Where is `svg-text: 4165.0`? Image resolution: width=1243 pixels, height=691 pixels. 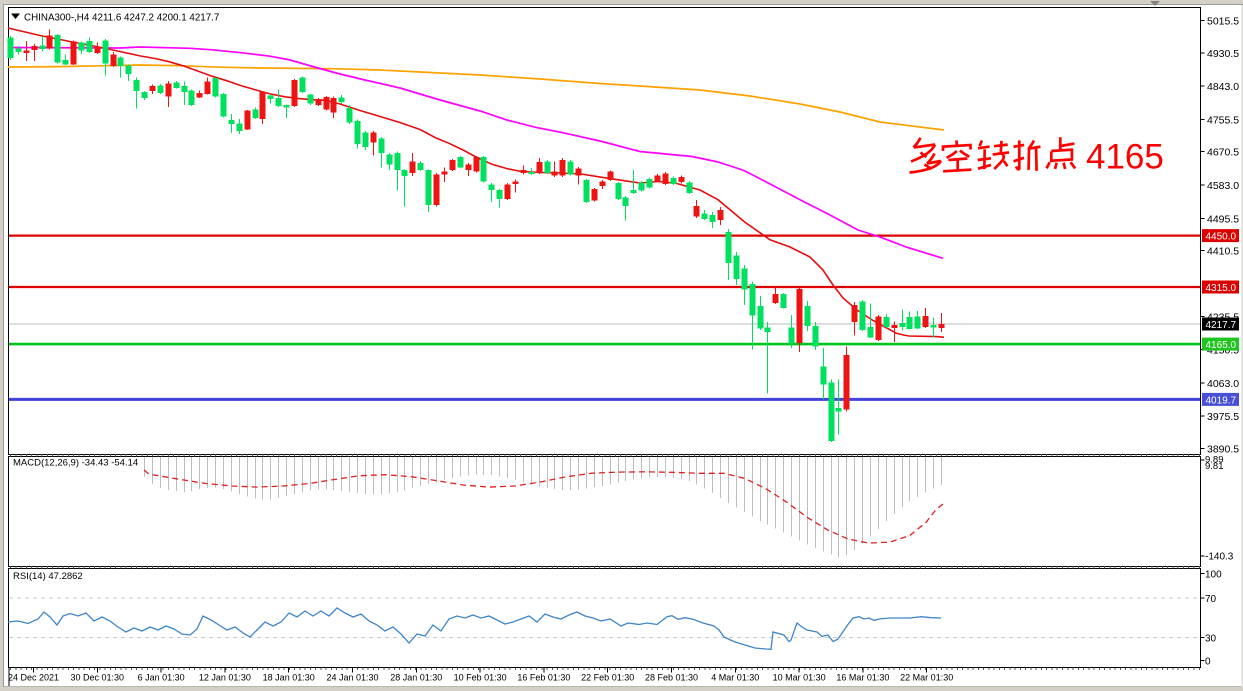 svg-text: 4165.0 is located at coordinates (1221, 345).